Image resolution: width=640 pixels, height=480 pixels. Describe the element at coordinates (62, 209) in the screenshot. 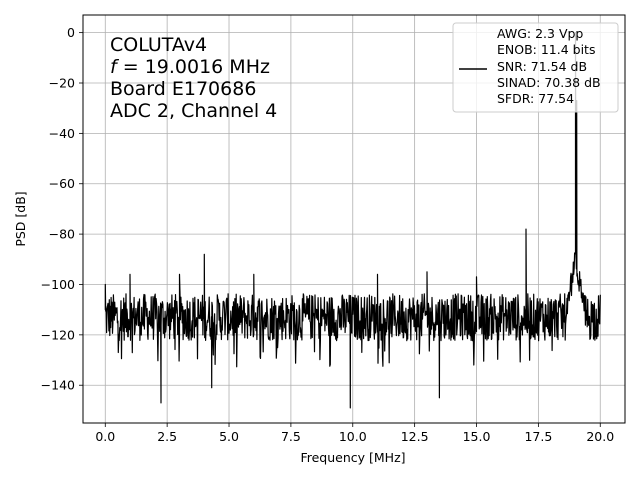

I see `y-axis-ticks: 0 −20 −40 −60 −80 −100 −120 −140` at that location.